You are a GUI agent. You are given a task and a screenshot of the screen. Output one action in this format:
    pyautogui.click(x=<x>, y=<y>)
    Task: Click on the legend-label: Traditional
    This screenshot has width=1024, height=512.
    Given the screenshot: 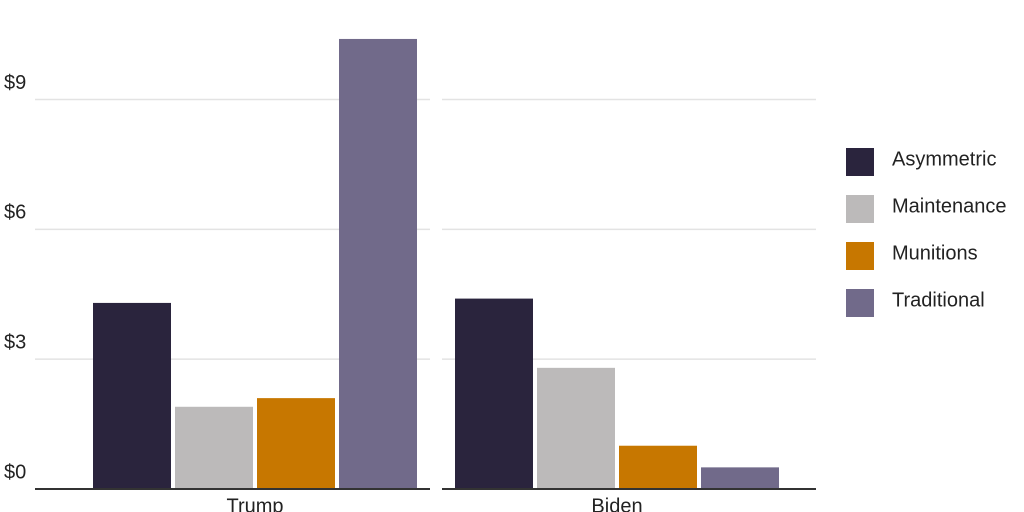 What is the action you would take?
    pyautogui.click(x=938, y=300)
    